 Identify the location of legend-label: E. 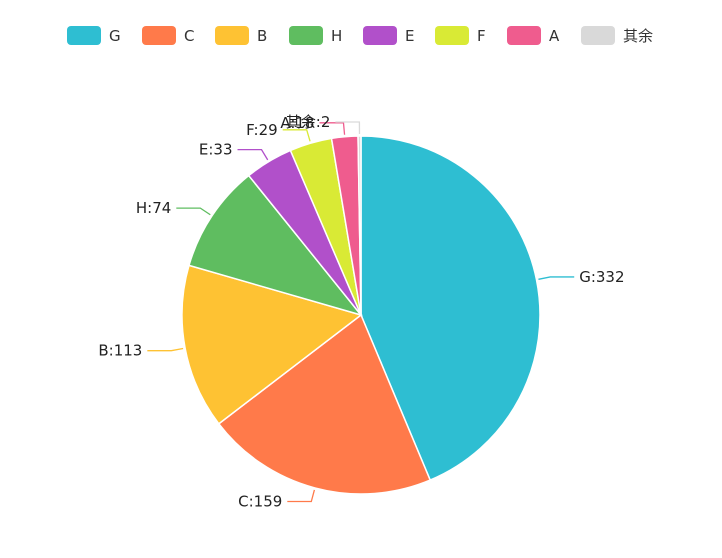
(409, 36).